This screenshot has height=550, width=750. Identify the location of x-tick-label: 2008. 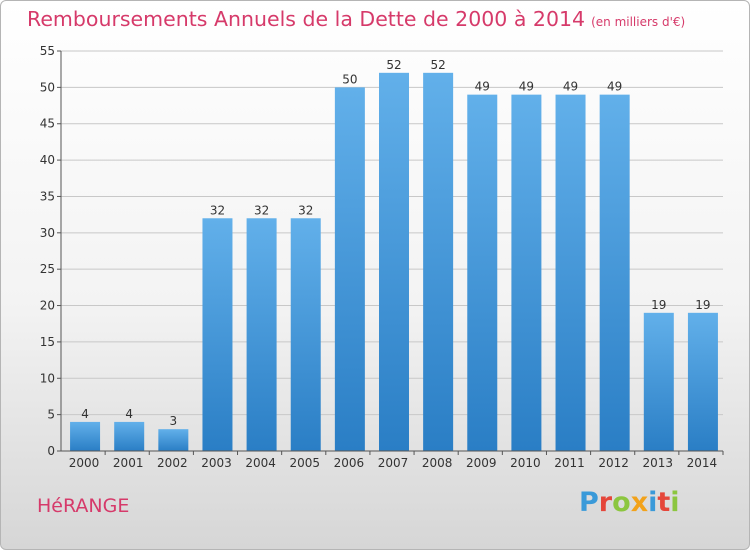
(437, 463).